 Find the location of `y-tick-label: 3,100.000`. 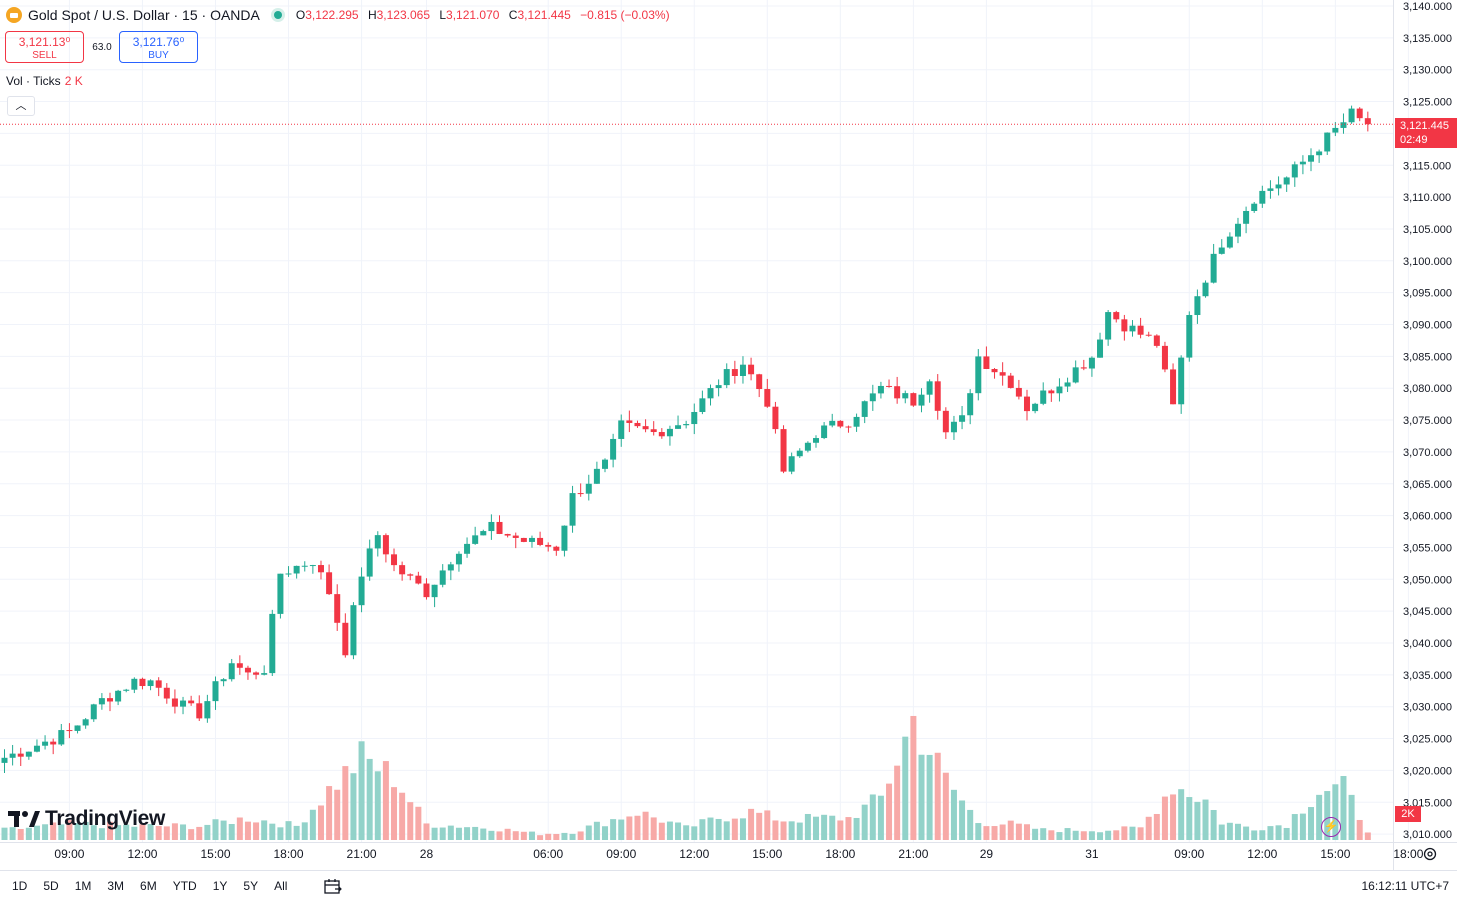

y-tick-label: 3,100.000 is located at coordinates (1427, 262).